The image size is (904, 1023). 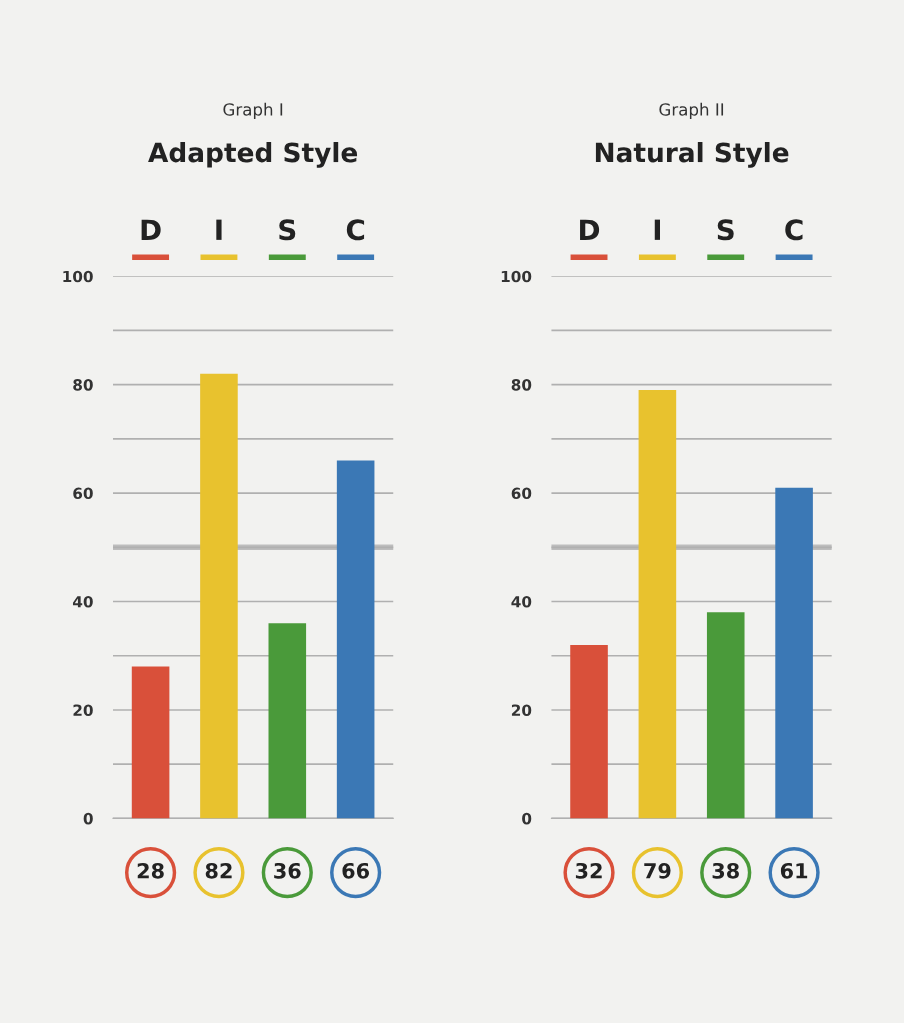 What do you see at coordinates (253, 110) in the screenshot?
I see `chart-subtitle: Graph I` at bounding box center [253, 110].